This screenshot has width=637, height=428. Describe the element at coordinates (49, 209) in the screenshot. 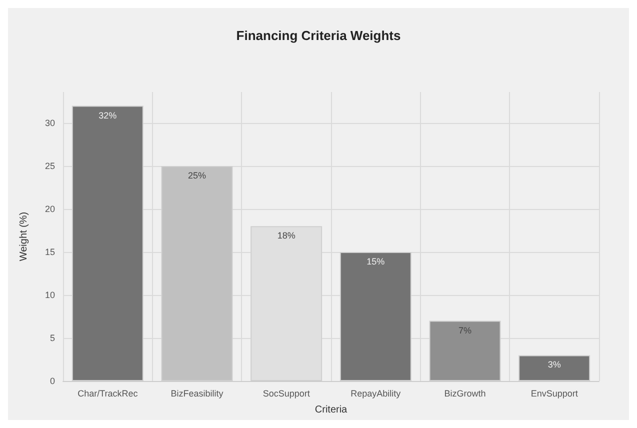

I see `y-tick-label: 20` at that location.